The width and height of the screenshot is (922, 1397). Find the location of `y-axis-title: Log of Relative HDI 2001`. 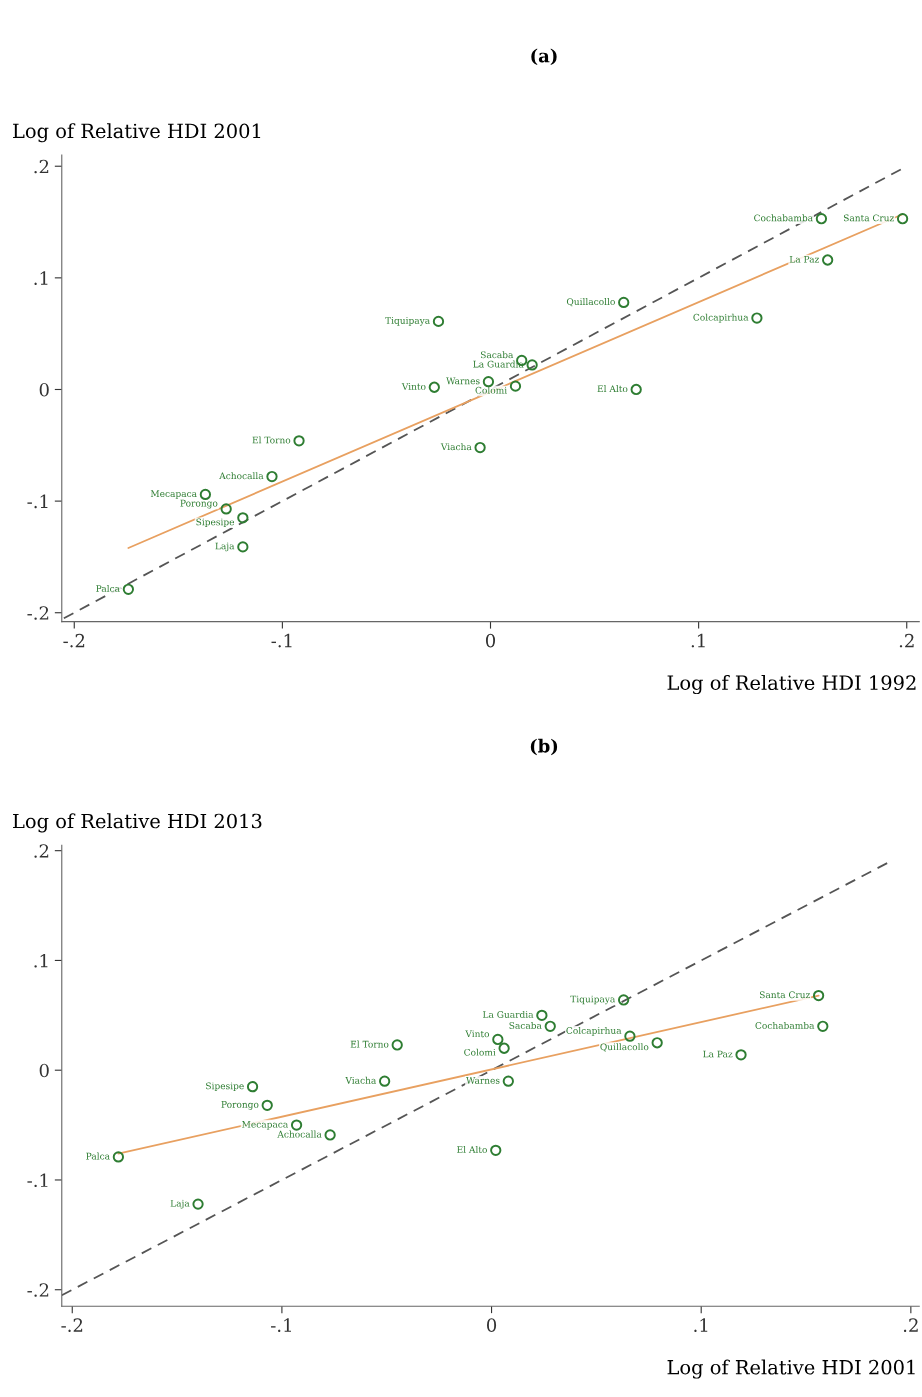

y-axis-title: Log of Relative HDI 2001 is located at coordinates (137, 133).